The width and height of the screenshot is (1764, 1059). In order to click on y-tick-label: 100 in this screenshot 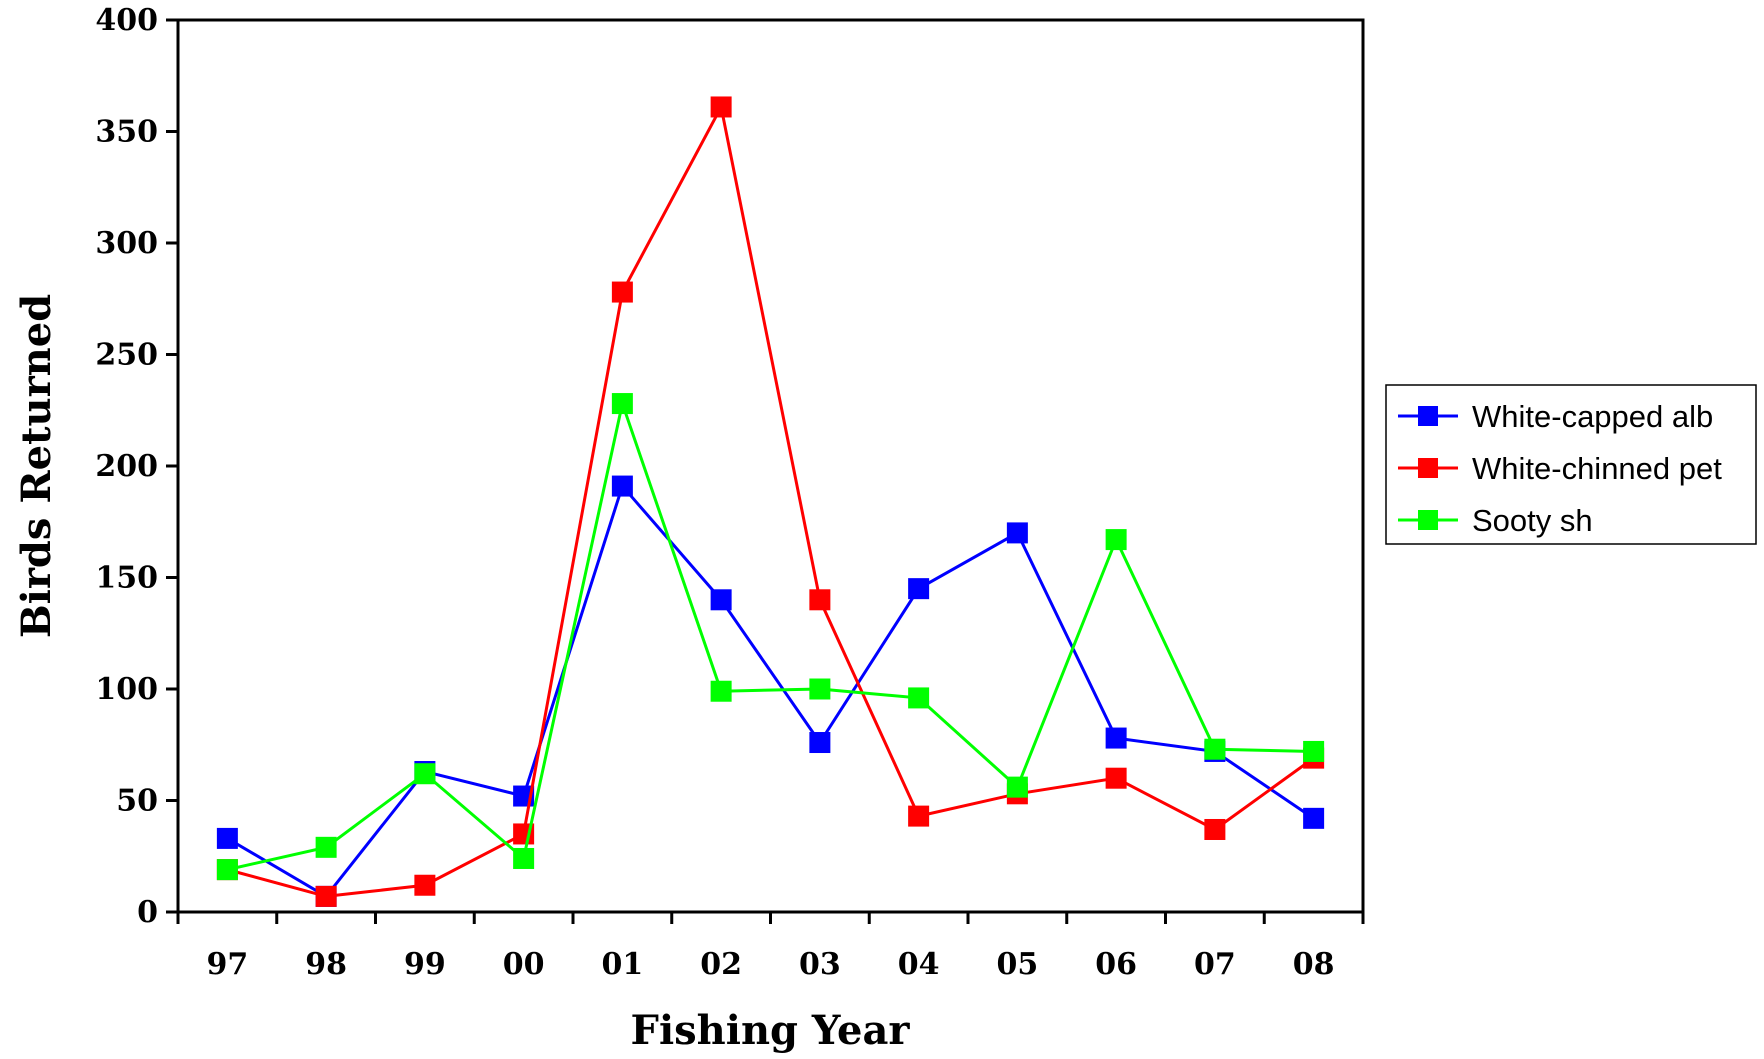, I will do `click(126, 689)`.